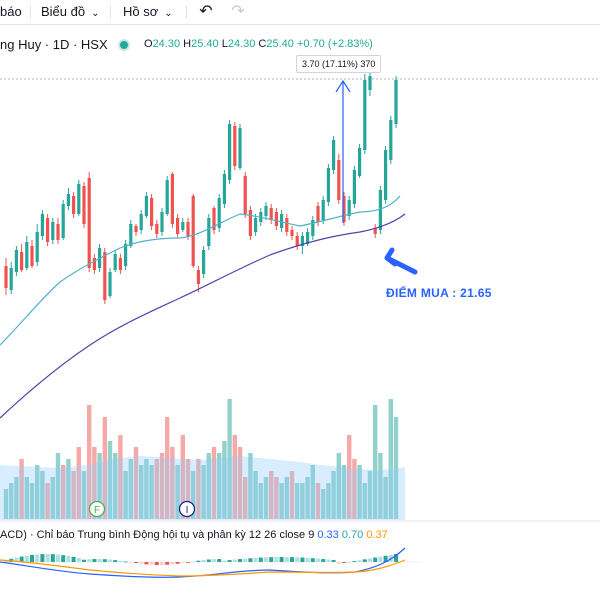 The width and height of the screenshot is (600, 600). I want to click on change-value: +0.70 (+2.83%), so click(334, 44).